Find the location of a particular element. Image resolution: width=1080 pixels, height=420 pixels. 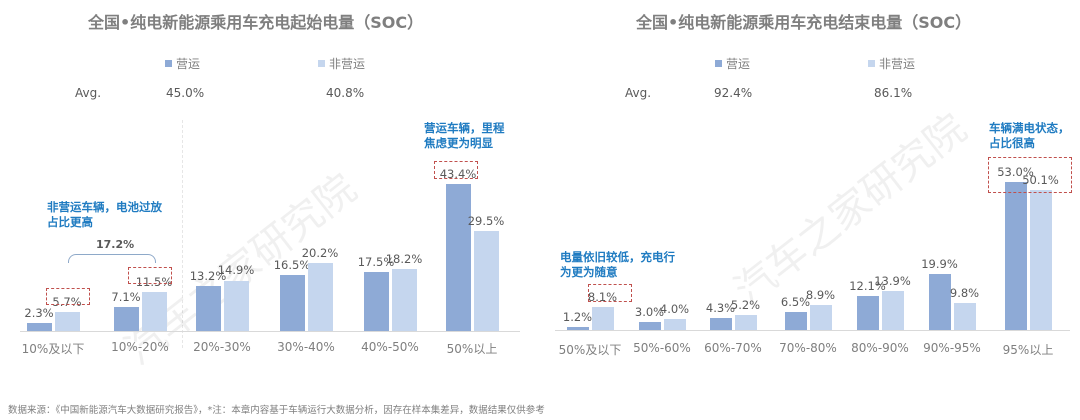

right-legend-non-operating: 非营运 is located at coordinates (891, 63).